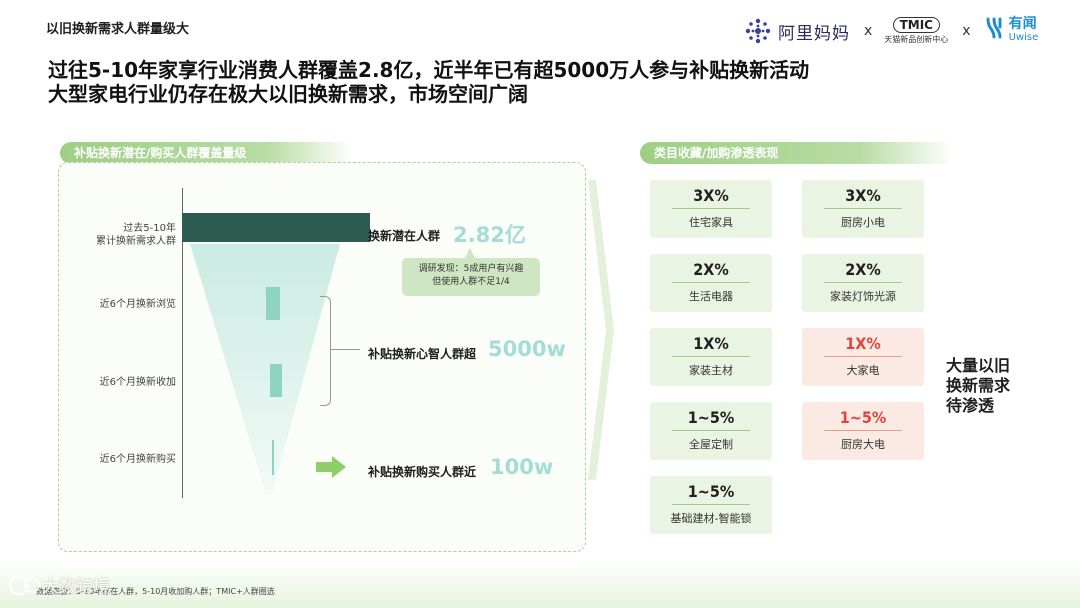  I want to click on data-source-note: 数据来源：5-10年存在人群，5-10月收加购人群；TMIC+人群圈选, so click(155, 591).